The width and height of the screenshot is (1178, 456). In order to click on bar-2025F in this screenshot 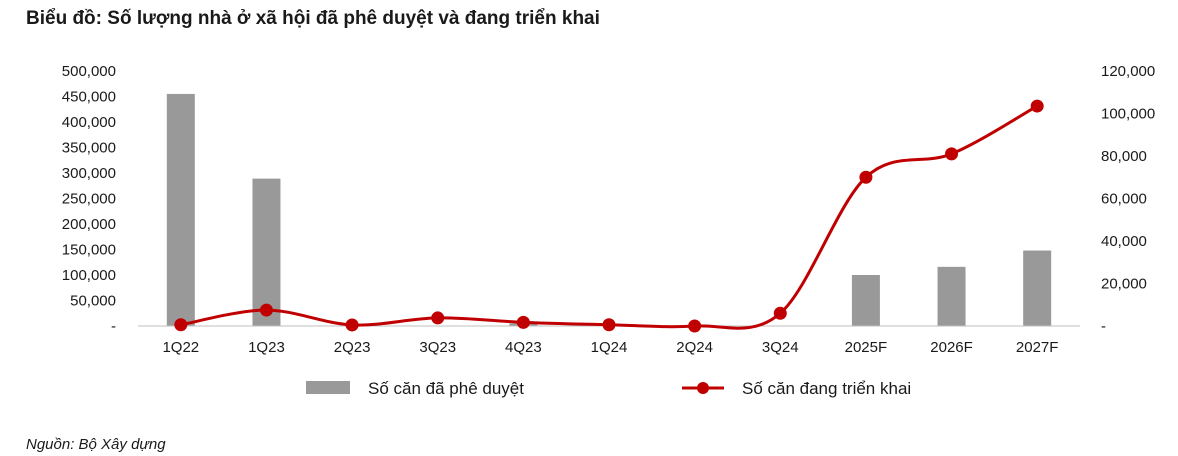, I will do `click(865, 300)`.